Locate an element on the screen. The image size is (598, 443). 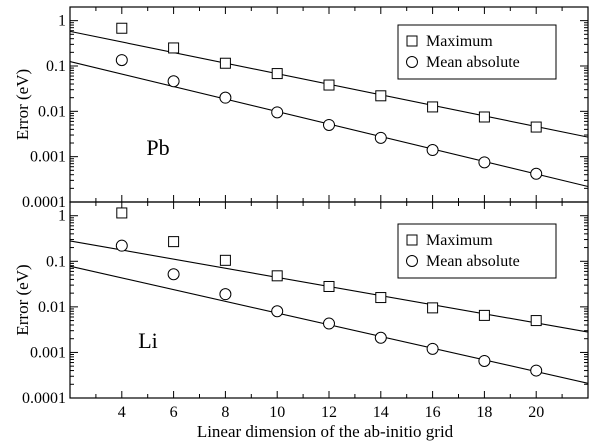
x-tick-label: 14 is located at coordinates (381, 412).